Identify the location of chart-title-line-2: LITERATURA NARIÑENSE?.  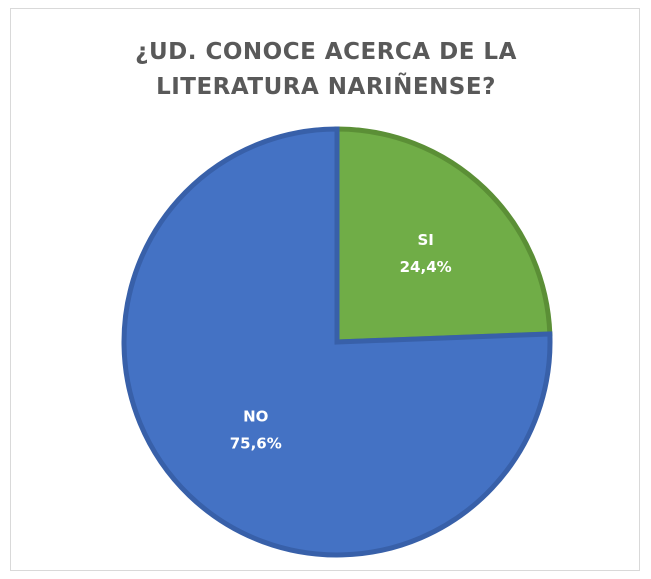
(326, 87).